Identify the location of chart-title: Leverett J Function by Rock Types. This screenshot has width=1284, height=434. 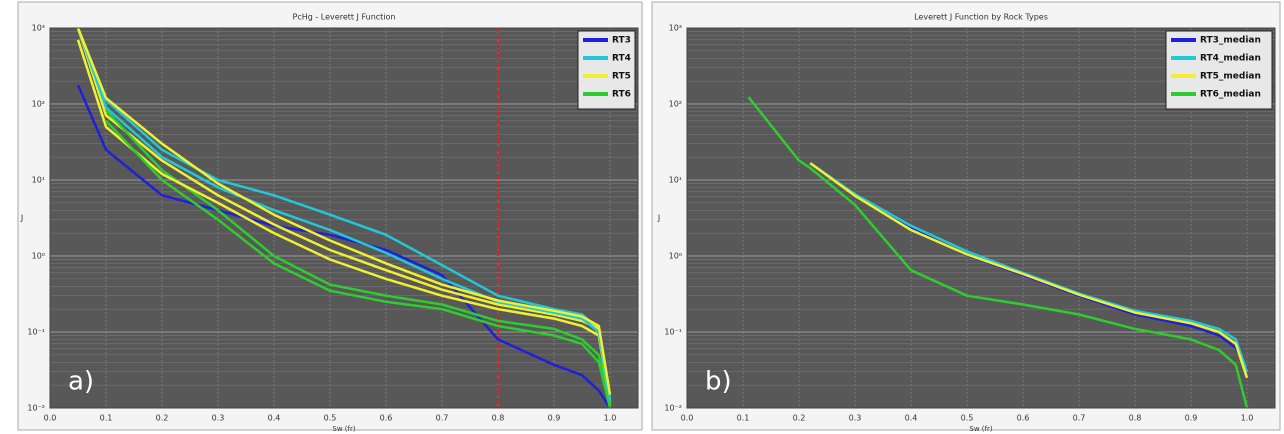
(981, 17).